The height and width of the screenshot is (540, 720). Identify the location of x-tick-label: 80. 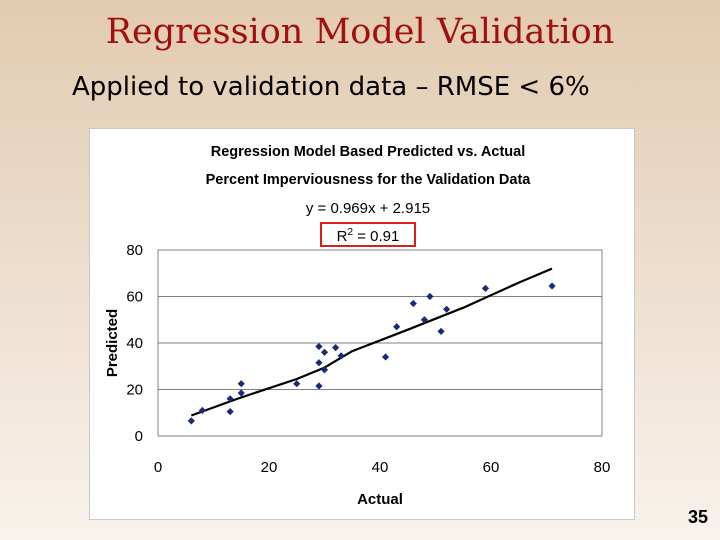
(602, 467).